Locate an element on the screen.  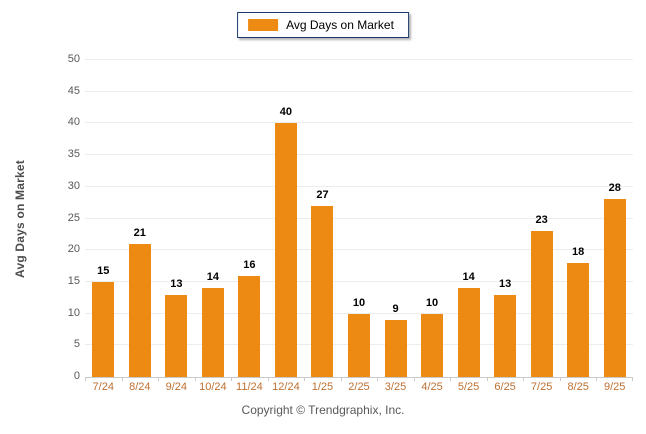
y-tick-label: 45 is located at coordinates (73, 90).